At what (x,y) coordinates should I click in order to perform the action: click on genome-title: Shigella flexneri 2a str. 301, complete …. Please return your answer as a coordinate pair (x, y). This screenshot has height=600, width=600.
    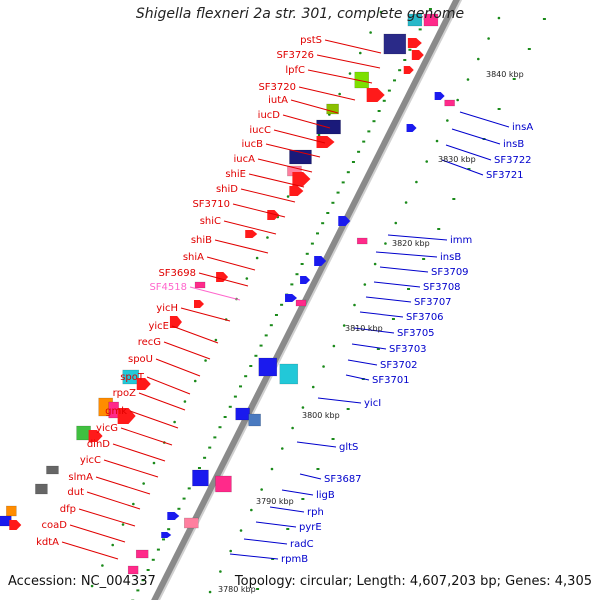
    Looking at the image, I should click on (300, 14).